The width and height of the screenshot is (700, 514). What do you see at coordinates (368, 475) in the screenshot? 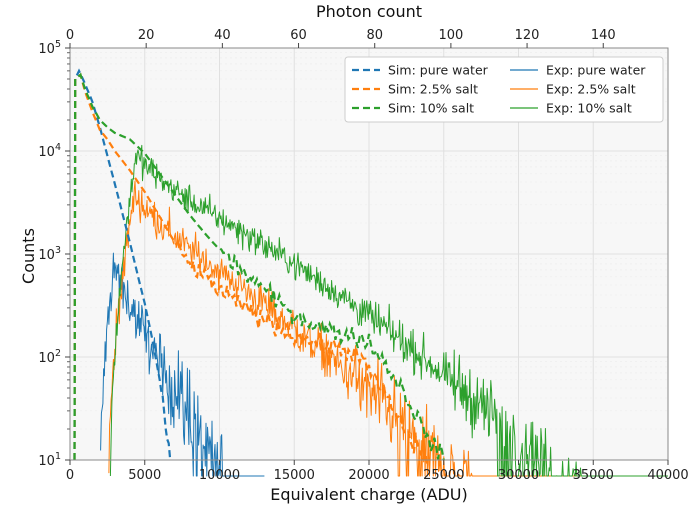
I see `x-tick-label: 20000` at bounding box center [368, 475].